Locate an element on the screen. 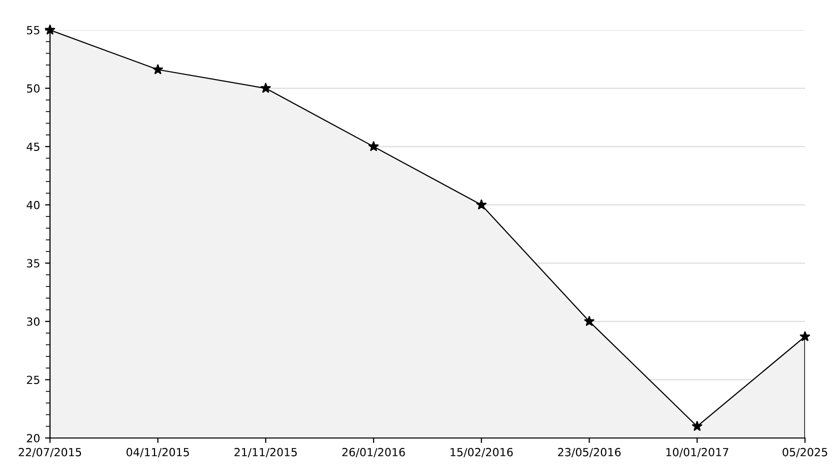 Image resolution: width=834 pixels, height=468 pixels. x-tick-label: 26/01/2016 is located at coordinates (373, 453).